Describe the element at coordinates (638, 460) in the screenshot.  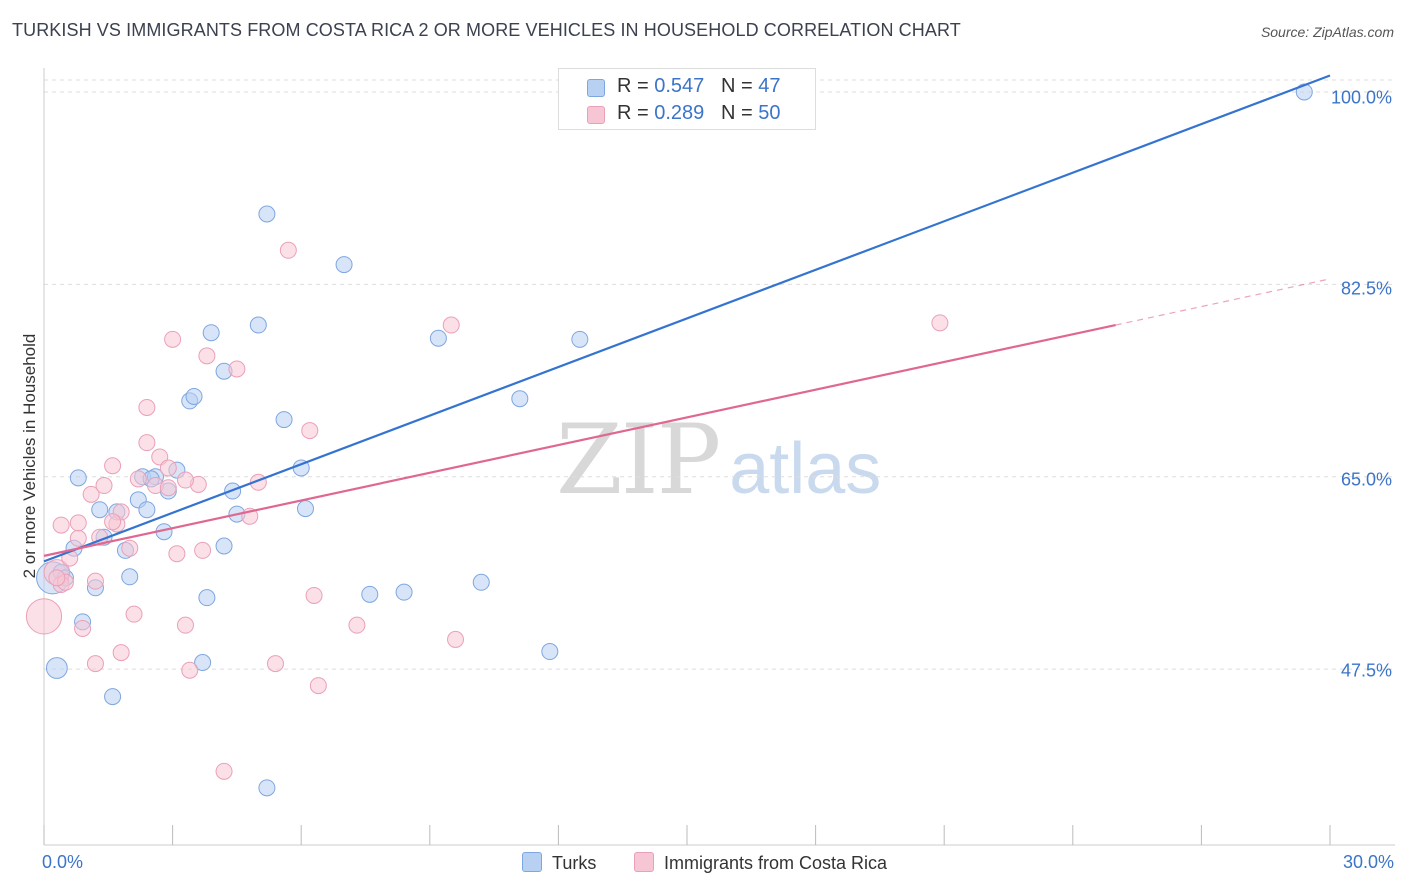
I see `watermark-zip: ZIP` at that location.